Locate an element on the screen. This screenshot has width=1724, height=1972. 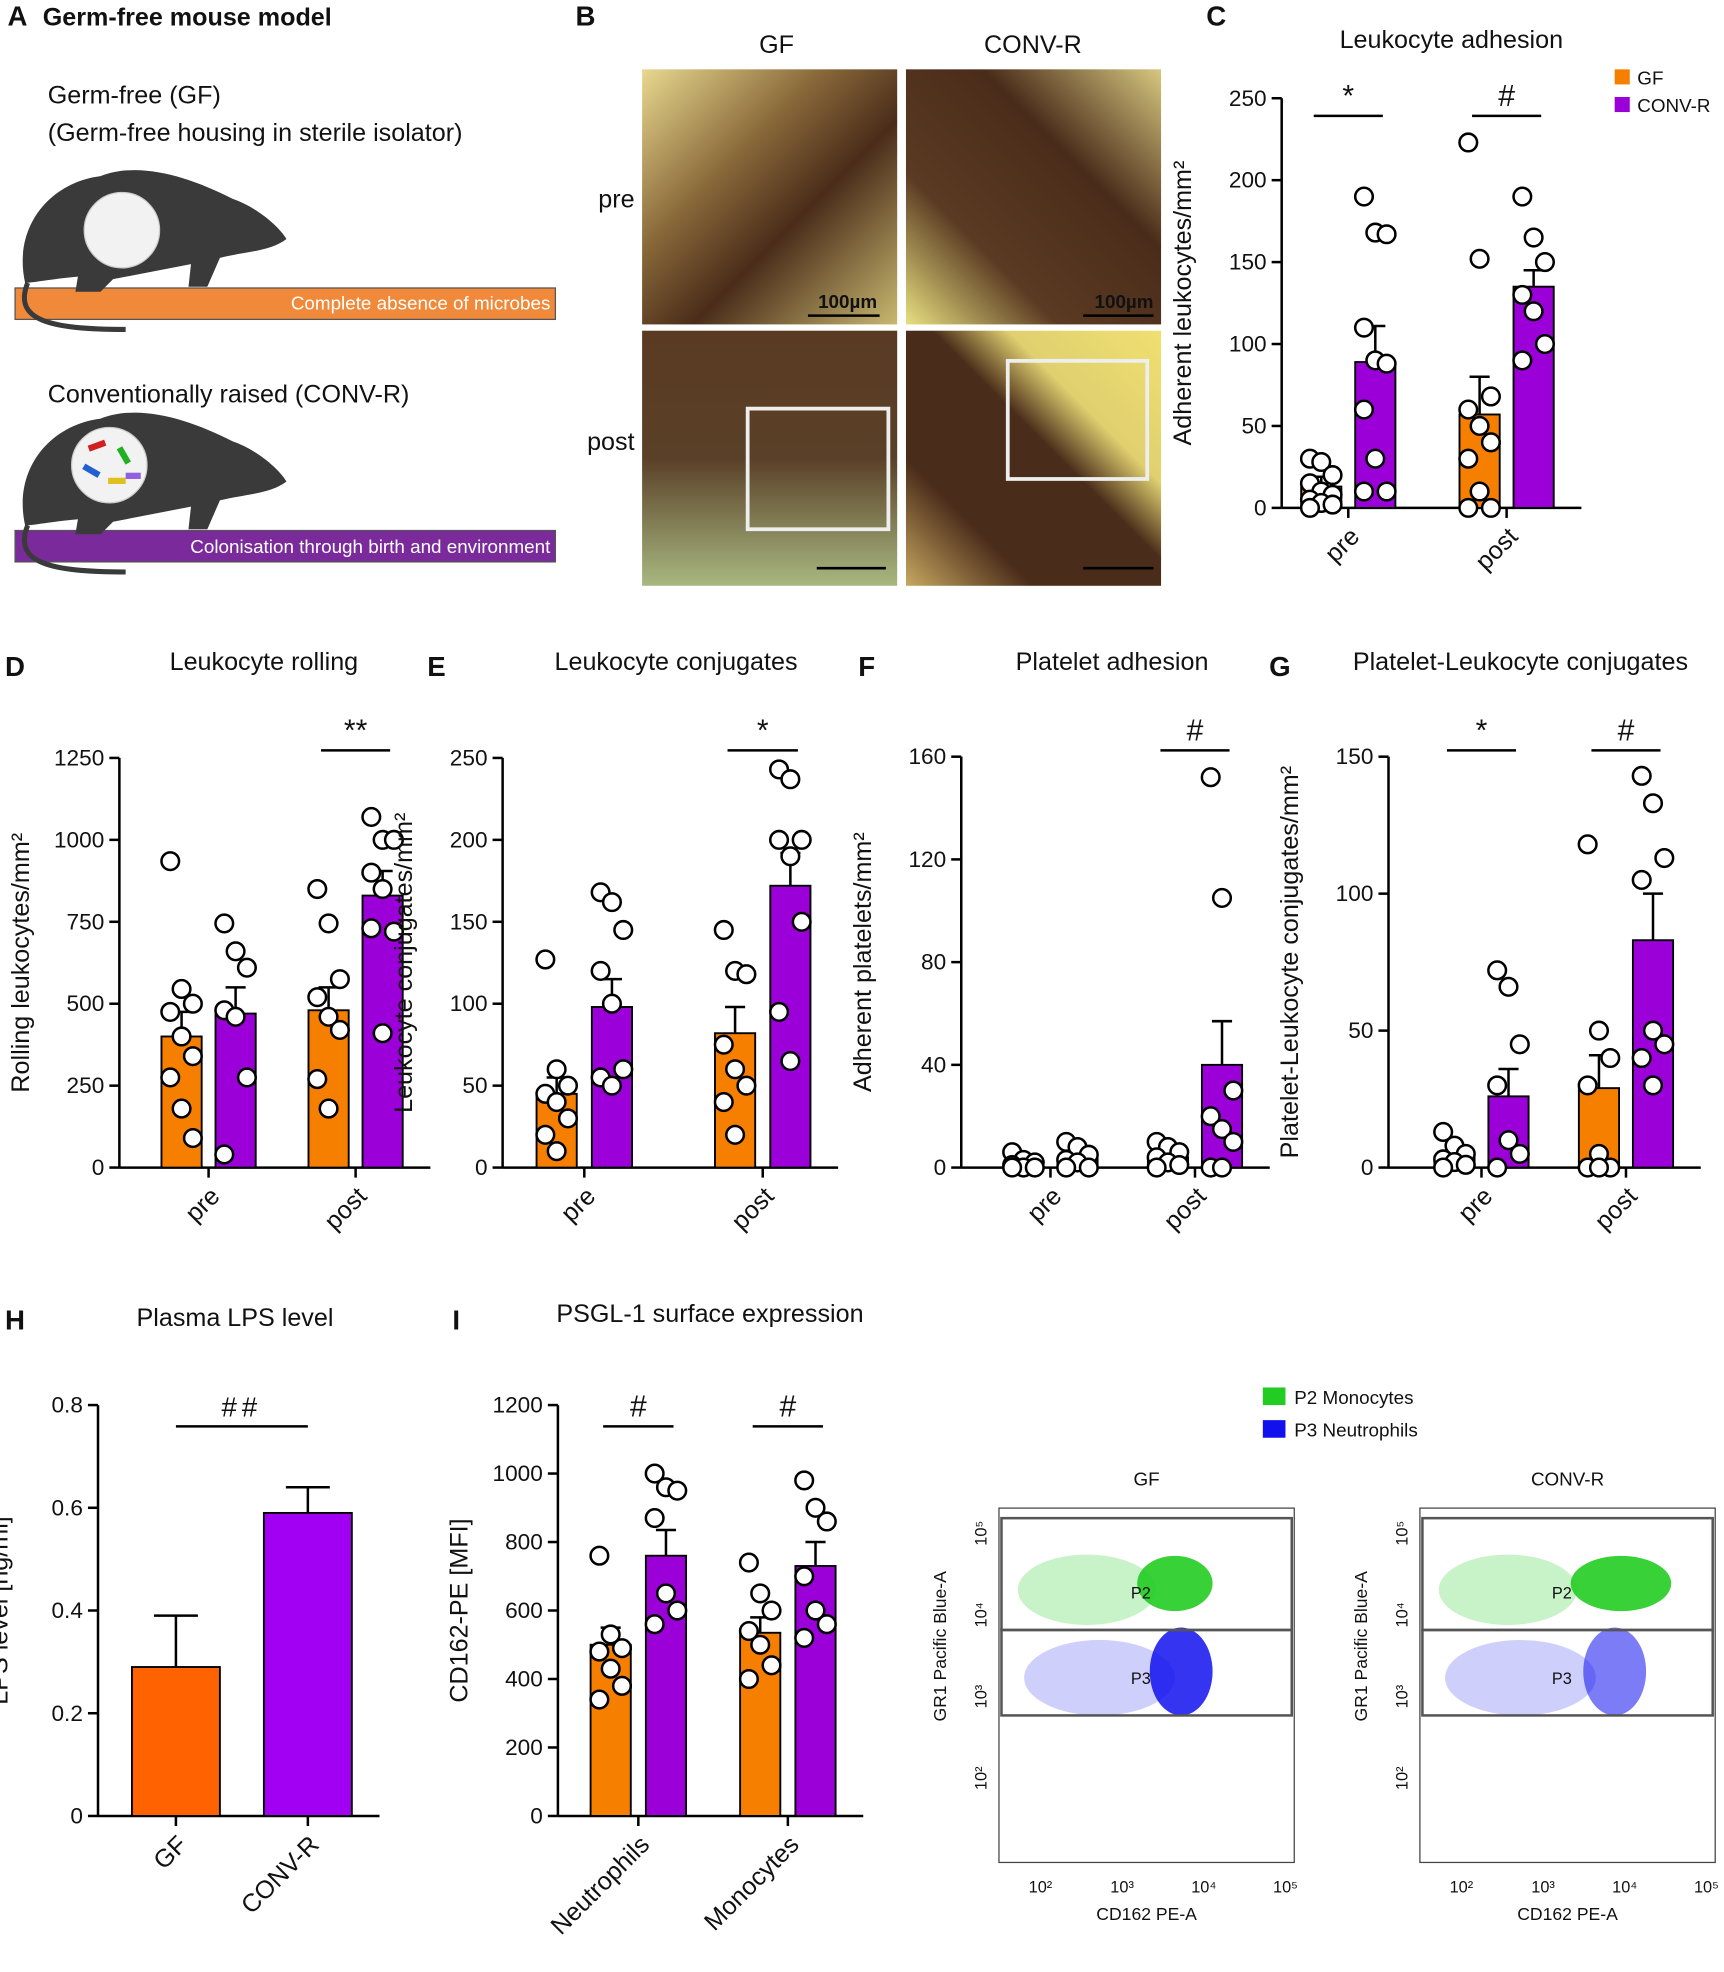
chart-title: Leukocyte adhesion is located at coordinates (1452, 40).